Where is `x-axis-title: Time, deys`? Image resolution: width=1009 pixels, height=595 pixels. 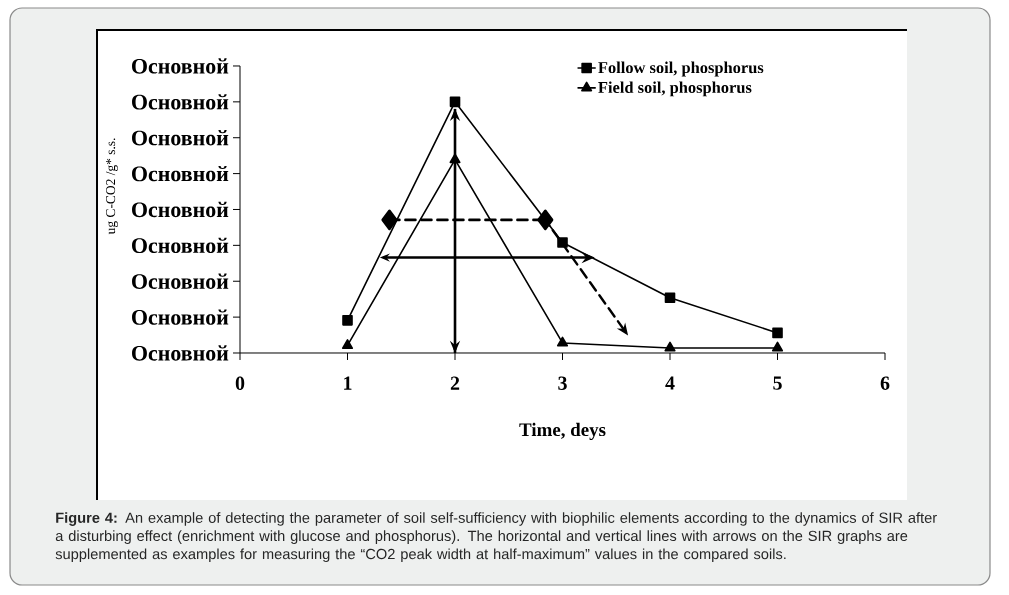 x-axis-title: Time, deys is located at coordinates (562, 431).